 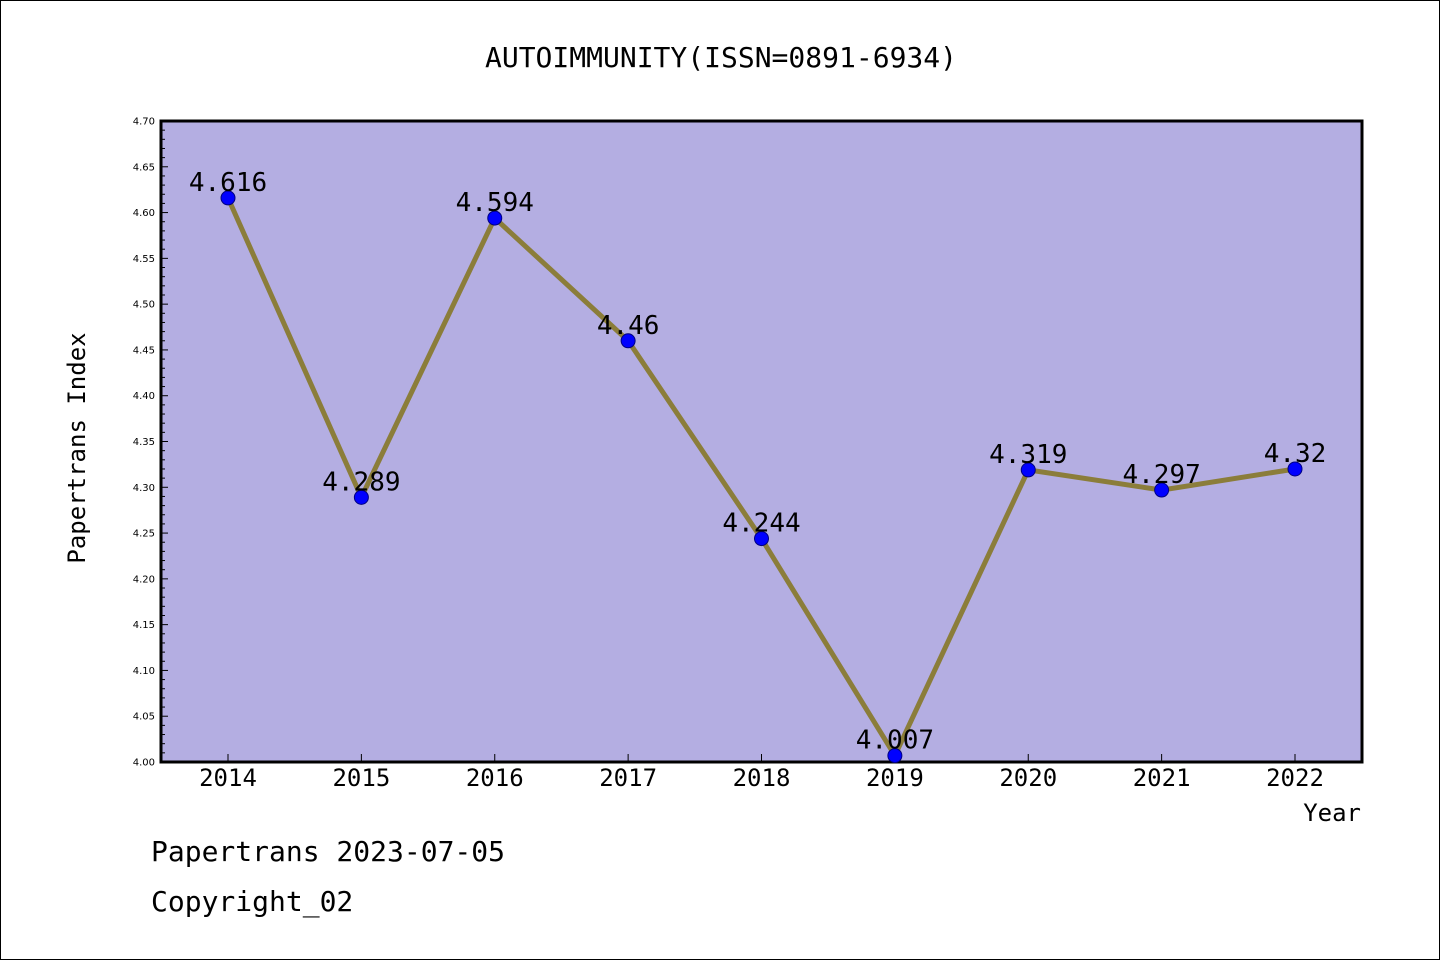 What do you see at coordinates (144, 350) in the screenshot?
I see `y-tick-label: 4.45` at bounding box center [144, 350].